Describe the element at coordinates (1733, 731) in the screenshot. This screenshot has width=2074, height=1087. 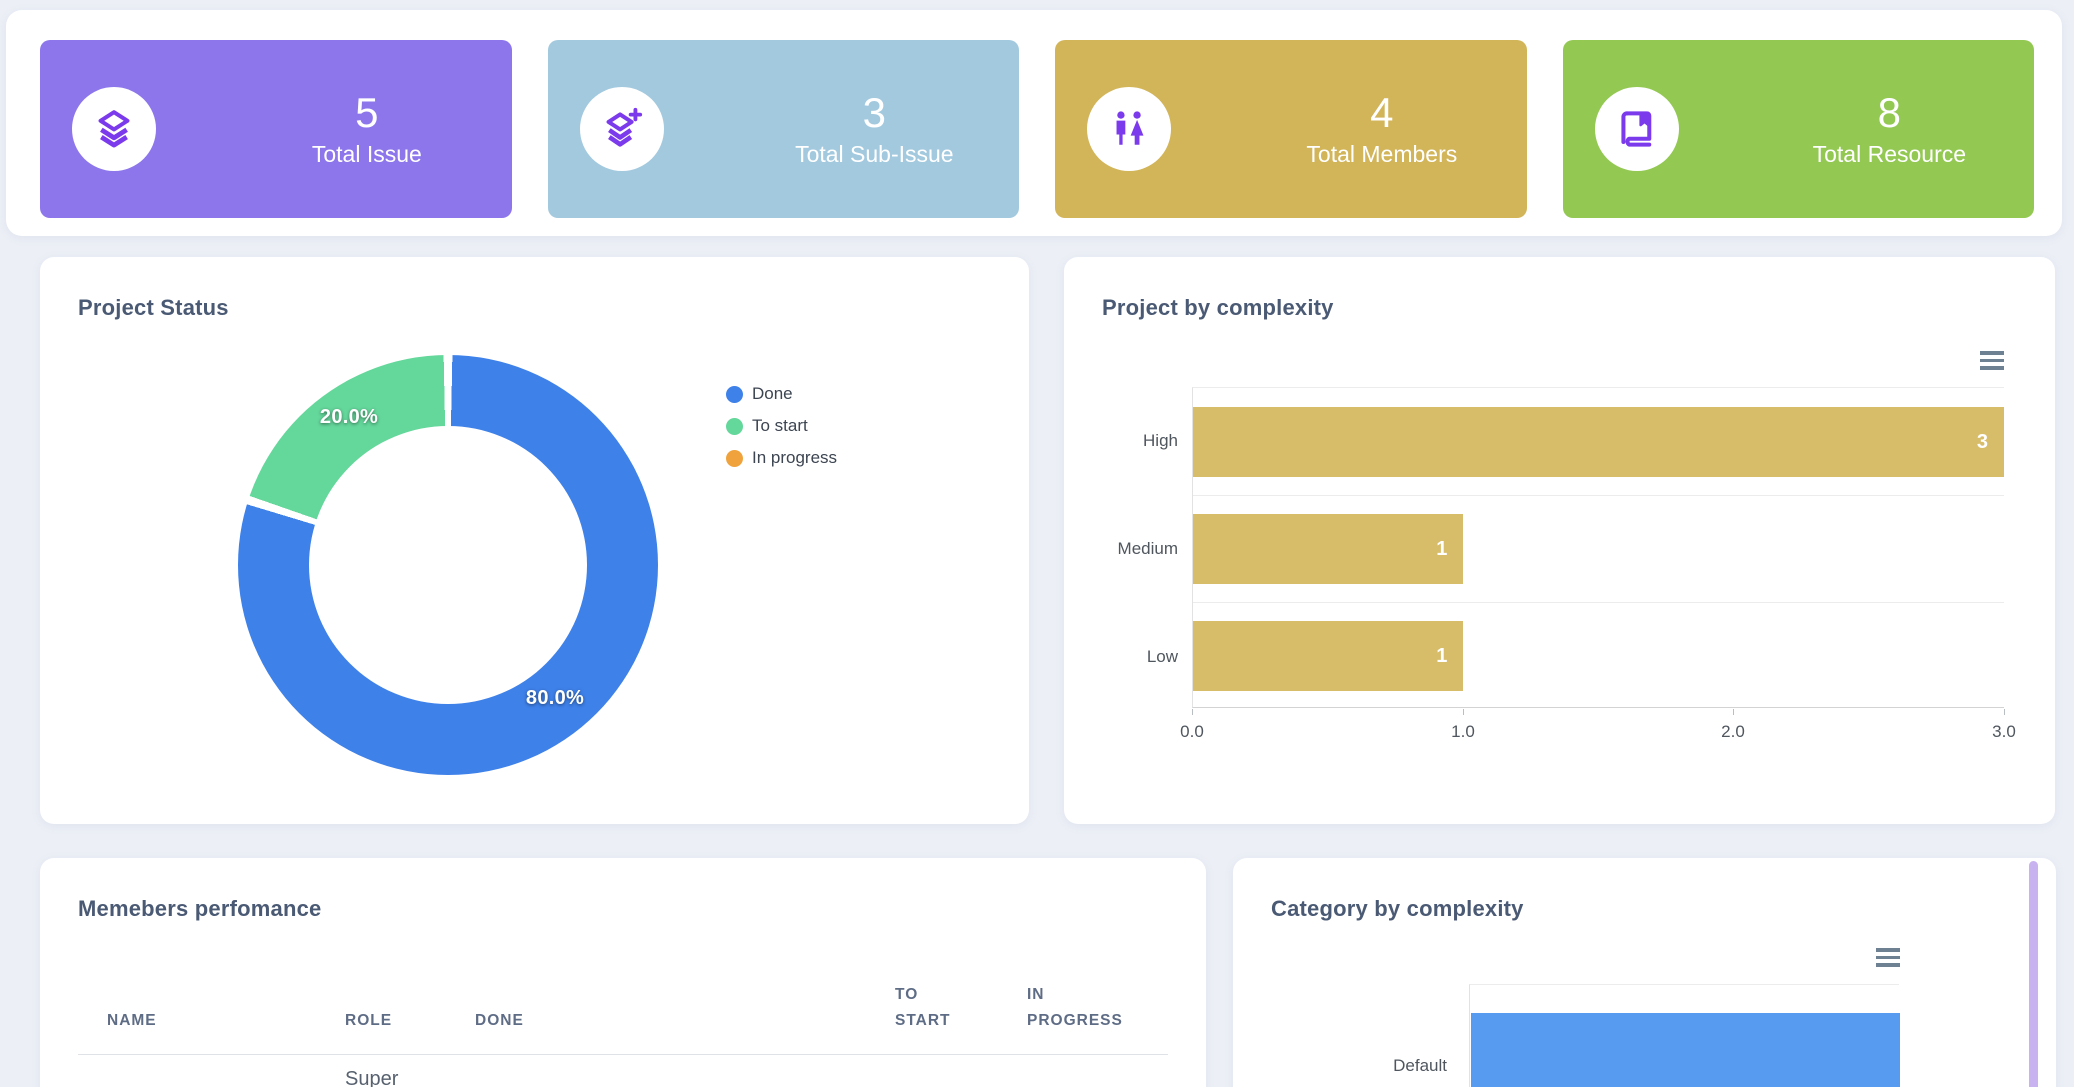
I see `x-axis-tick-label: 2.0` at that location.